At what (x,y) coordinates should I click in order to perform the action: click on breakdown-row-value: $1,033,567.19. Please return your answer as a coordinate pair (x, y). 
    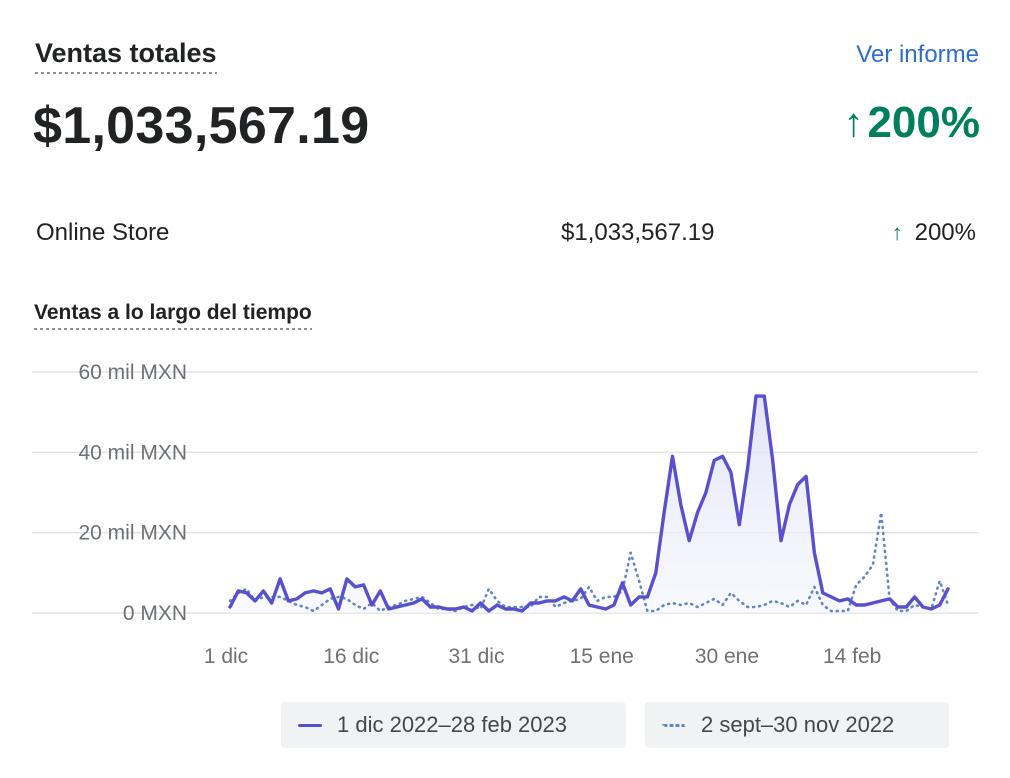
    Looking at the image, I should click on (638, 232).